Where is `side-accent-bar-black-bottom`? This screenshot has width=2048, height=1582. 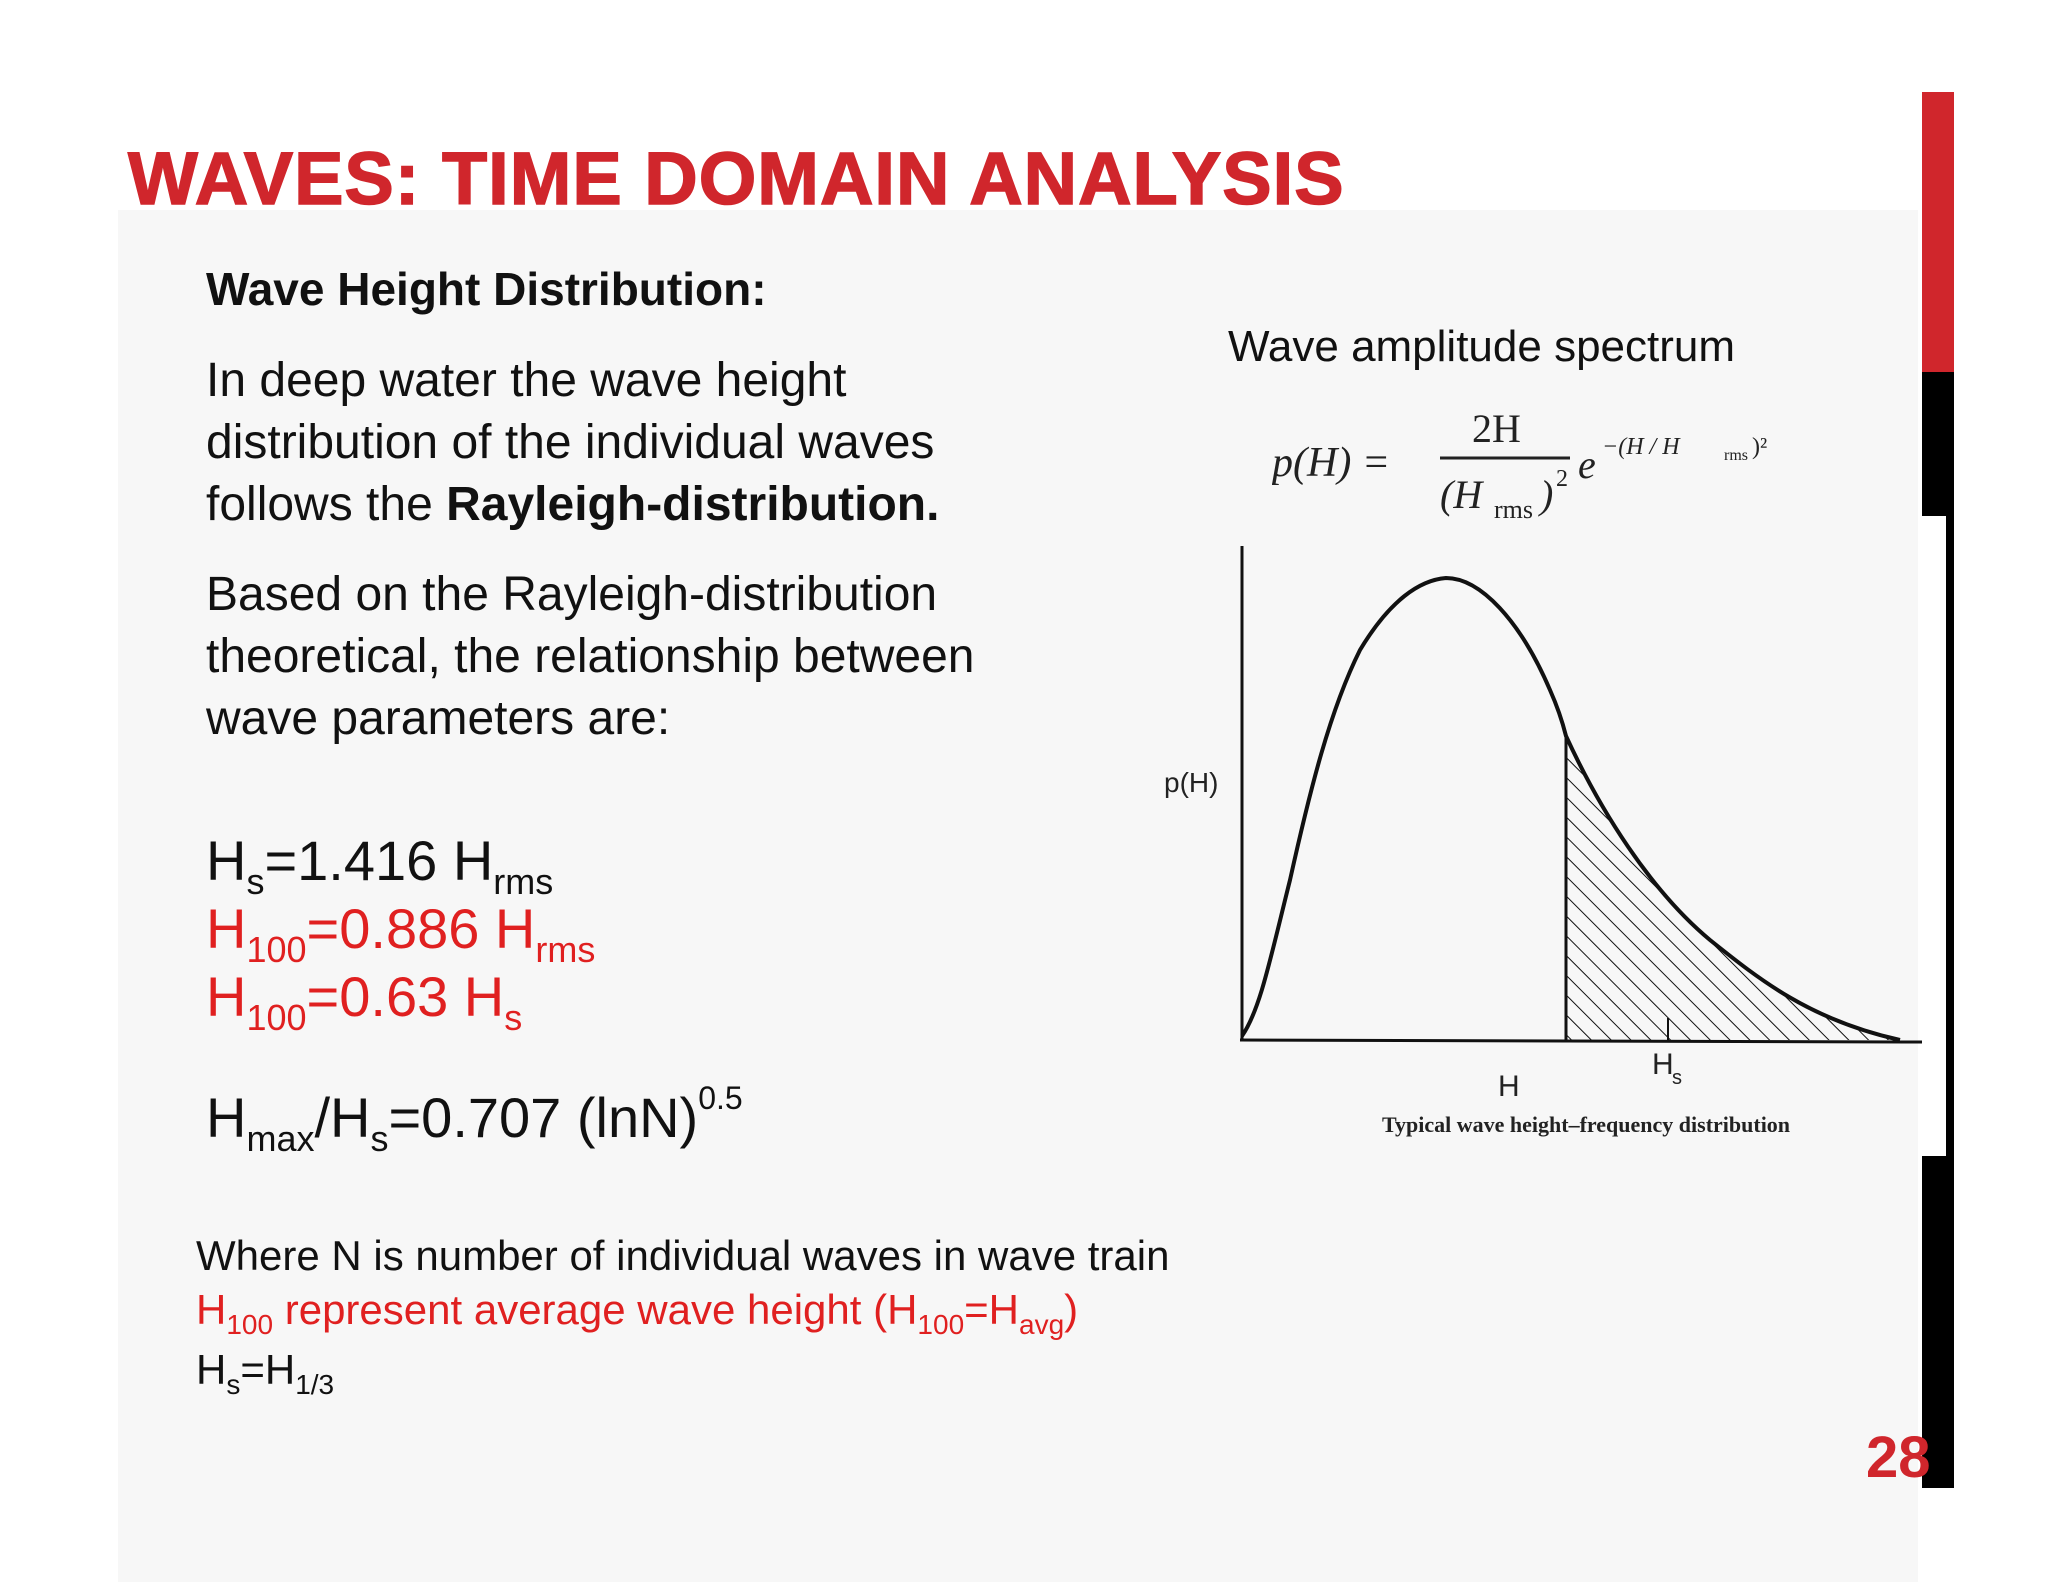
side-accent-bar-black-bottom is located at coordinates (1938, 1322).